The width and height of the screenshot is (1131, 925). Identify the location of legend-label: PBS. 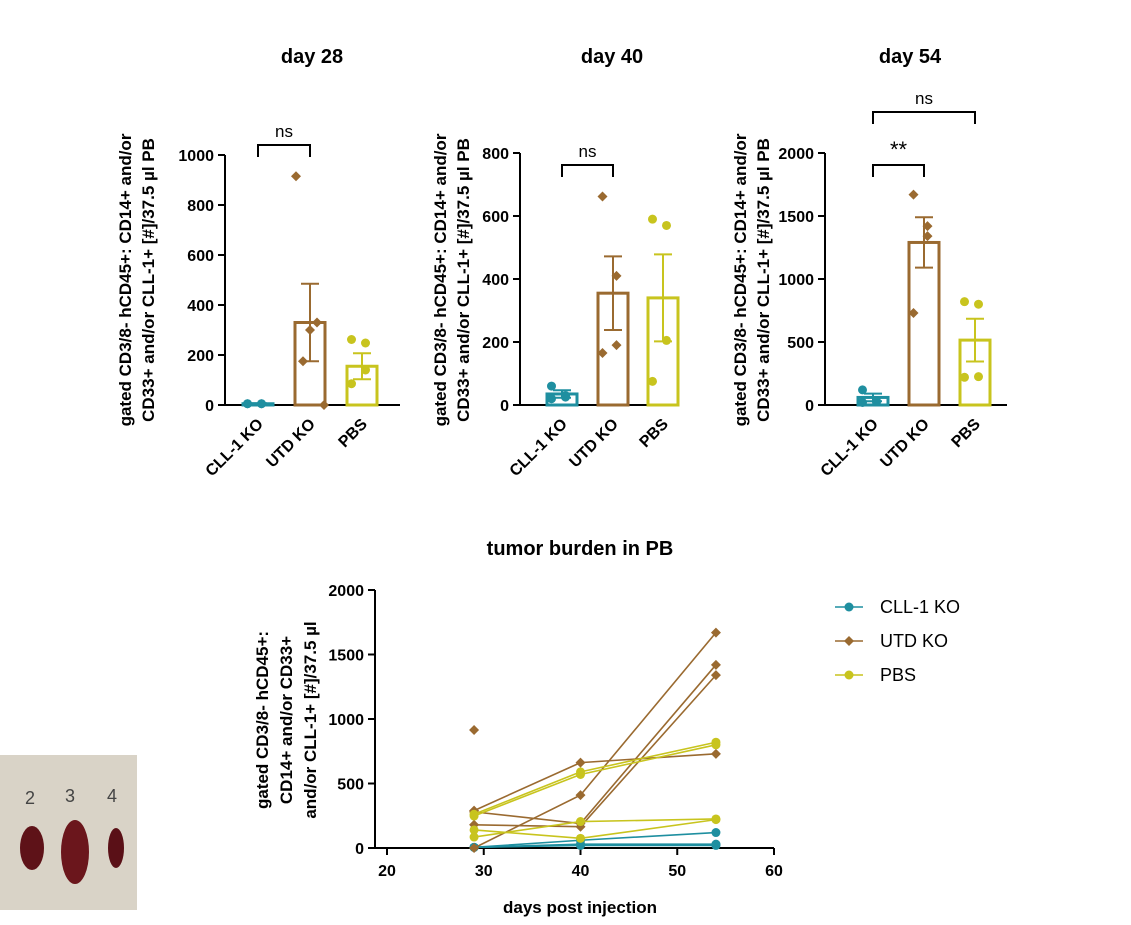
(898, 675).